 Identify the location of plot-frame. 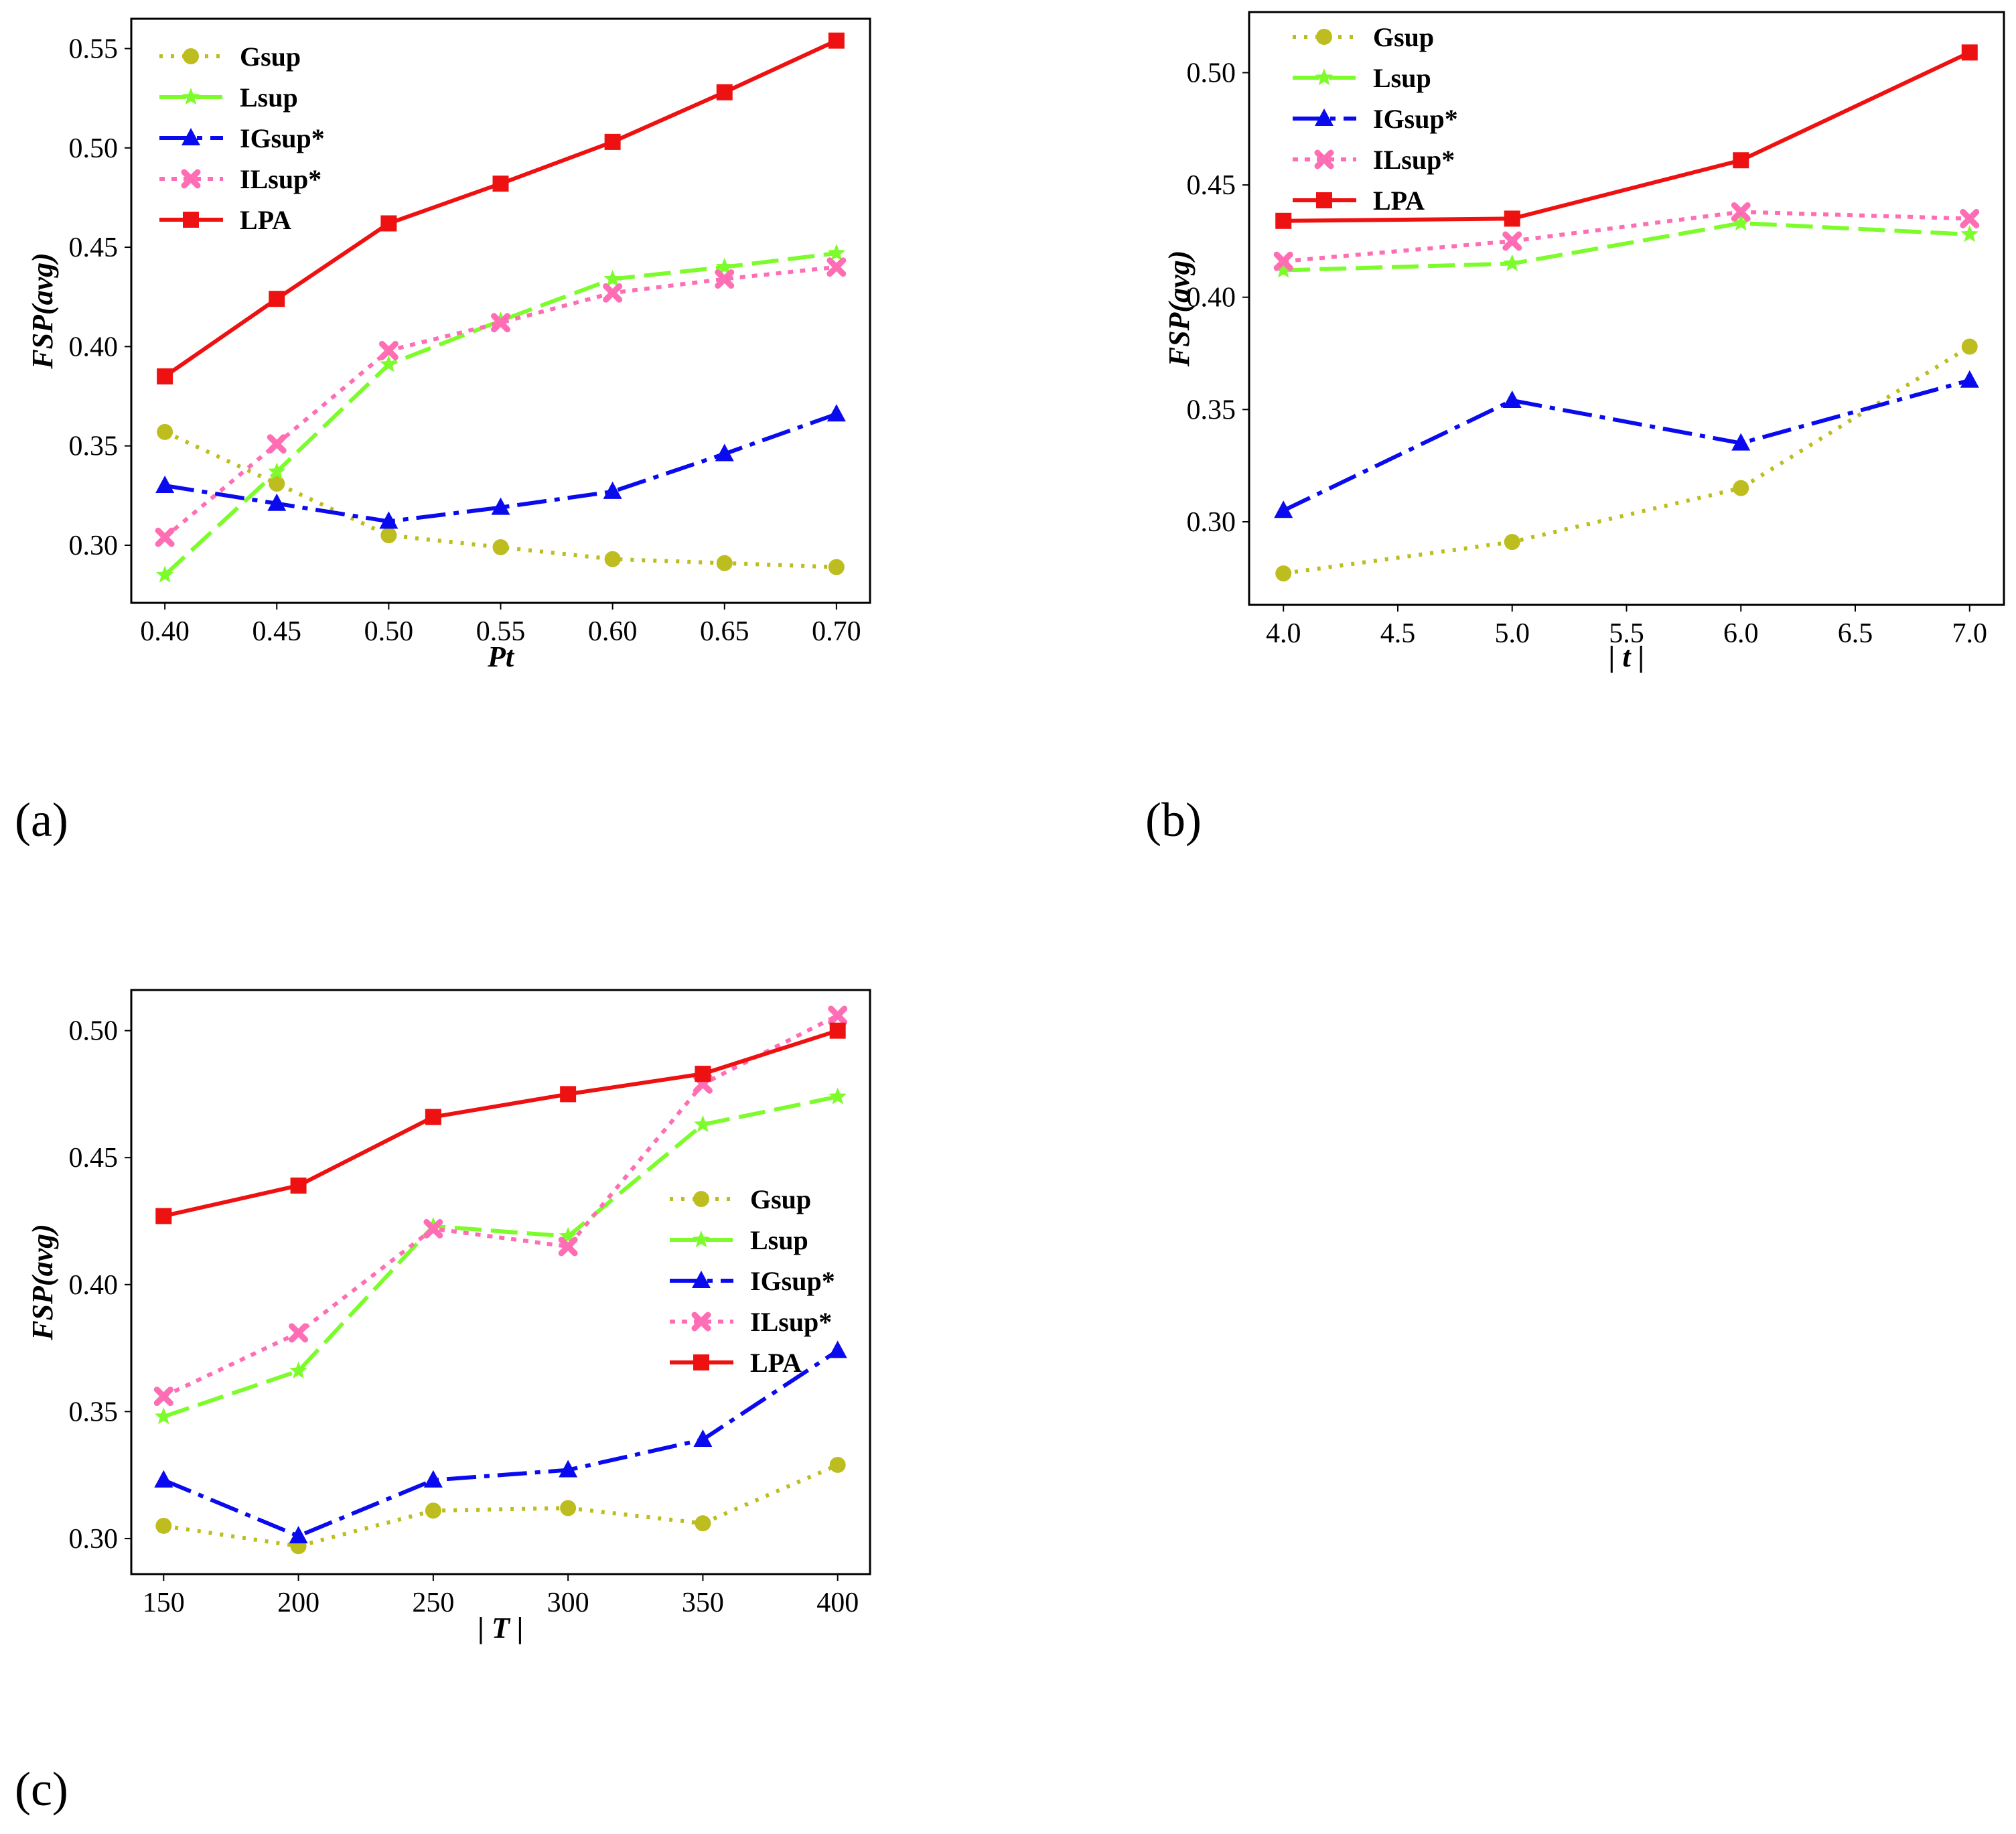
(500, 1282).